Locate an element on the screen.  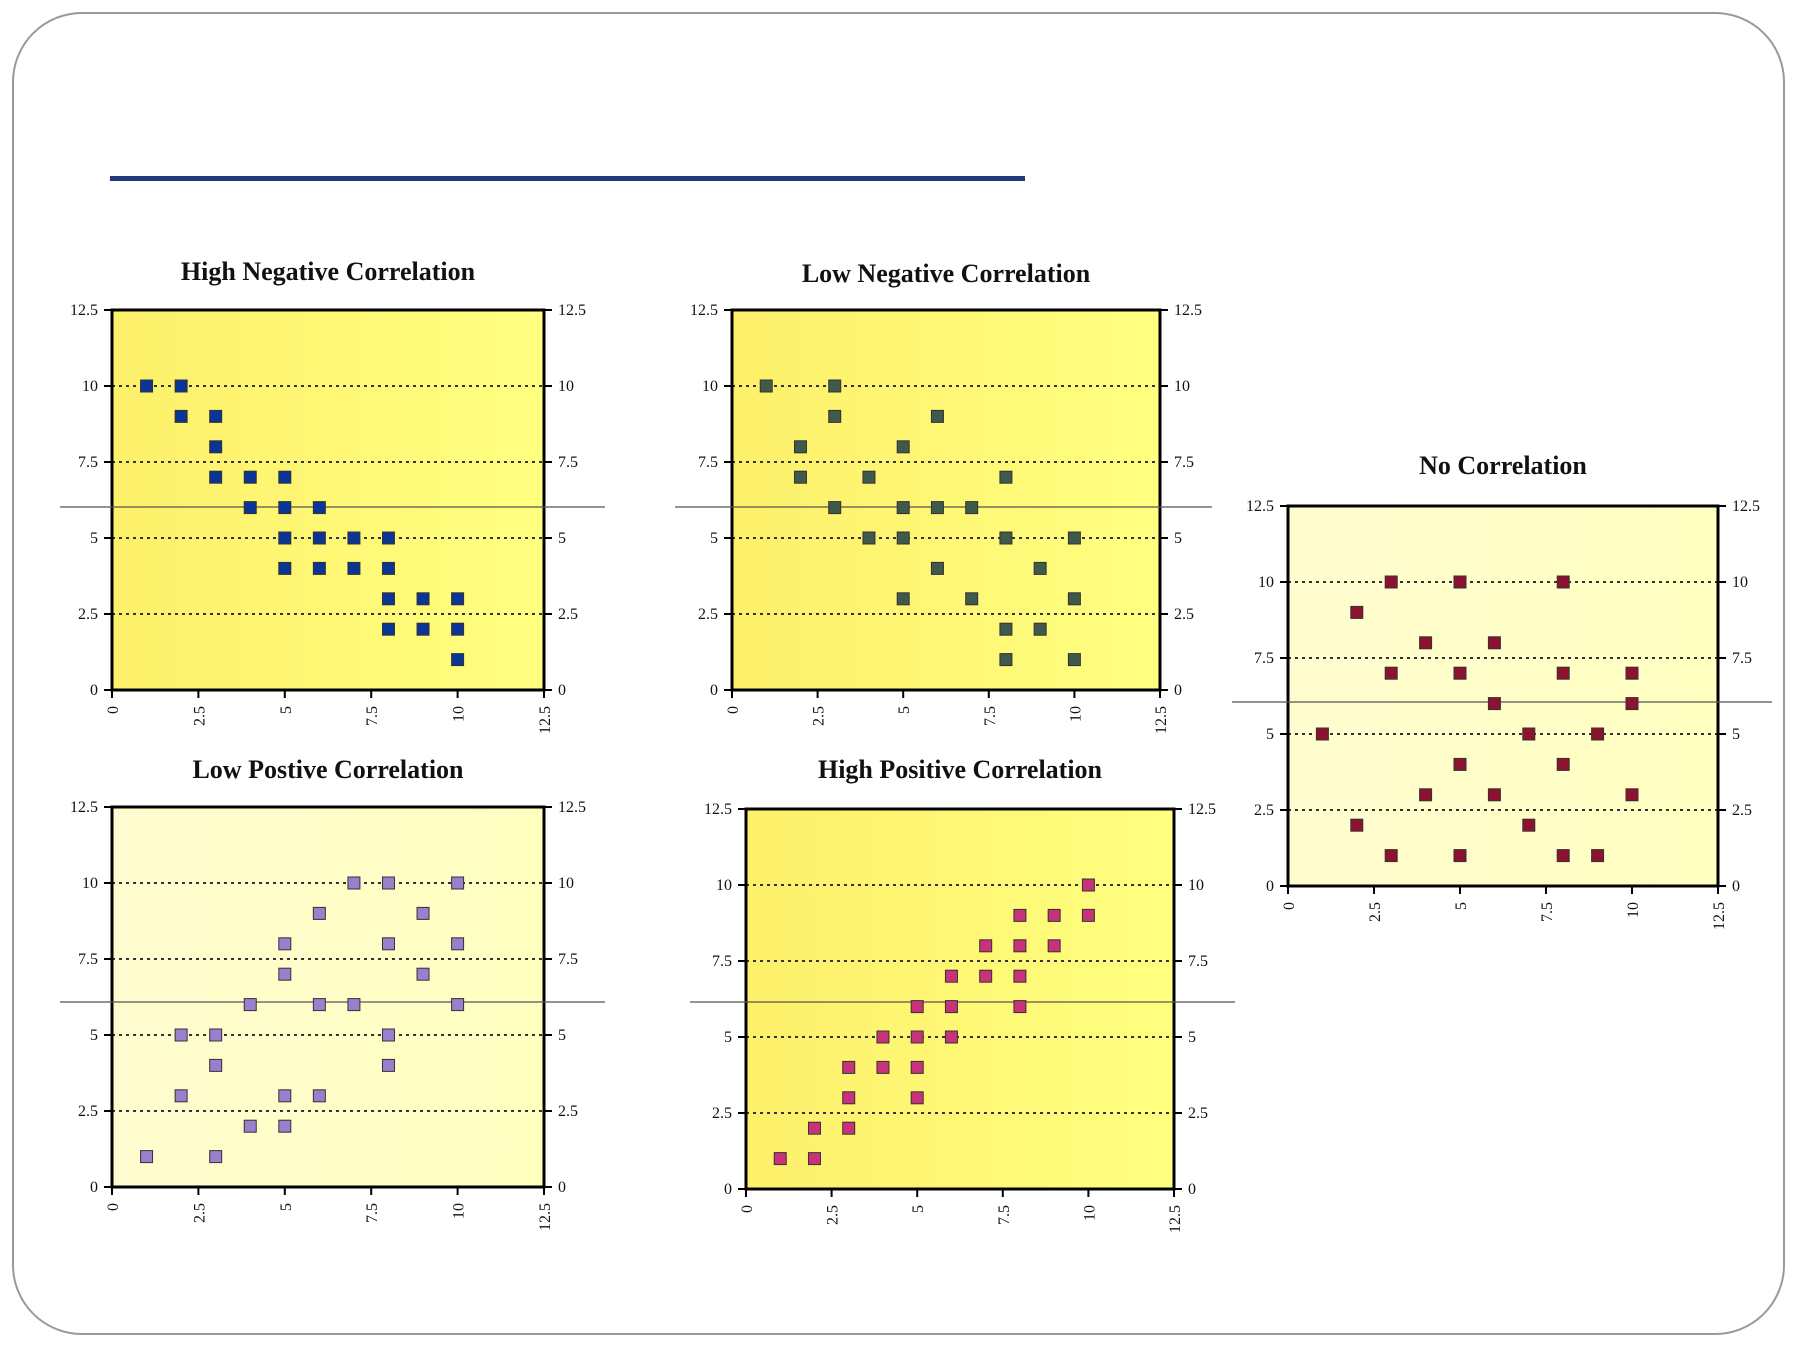
plot-frame is located at coordinates (1503, 696).